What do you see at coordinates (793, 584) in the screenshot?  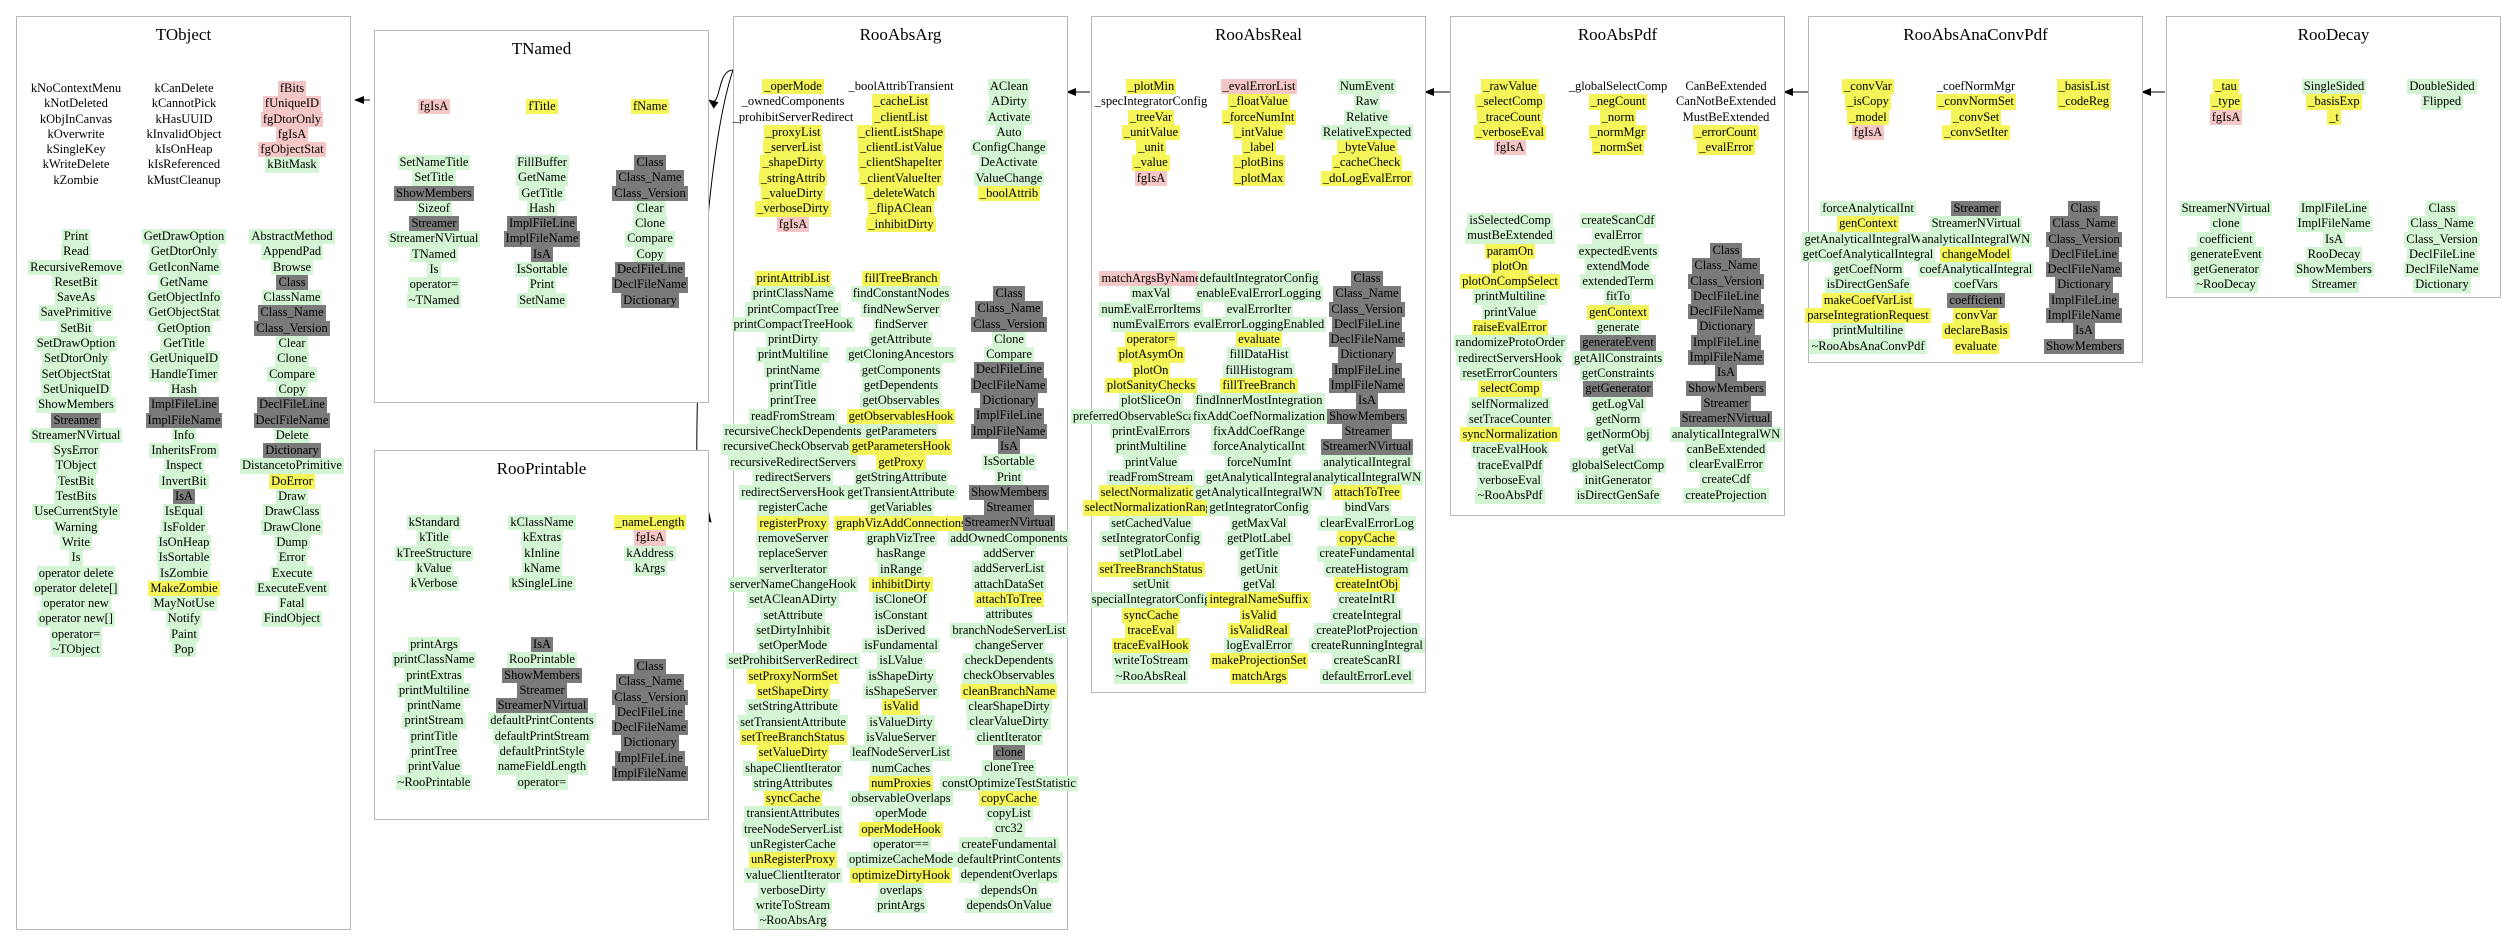 I see `class-member: serverNameChangeHook` at bounding box center [793, 584].